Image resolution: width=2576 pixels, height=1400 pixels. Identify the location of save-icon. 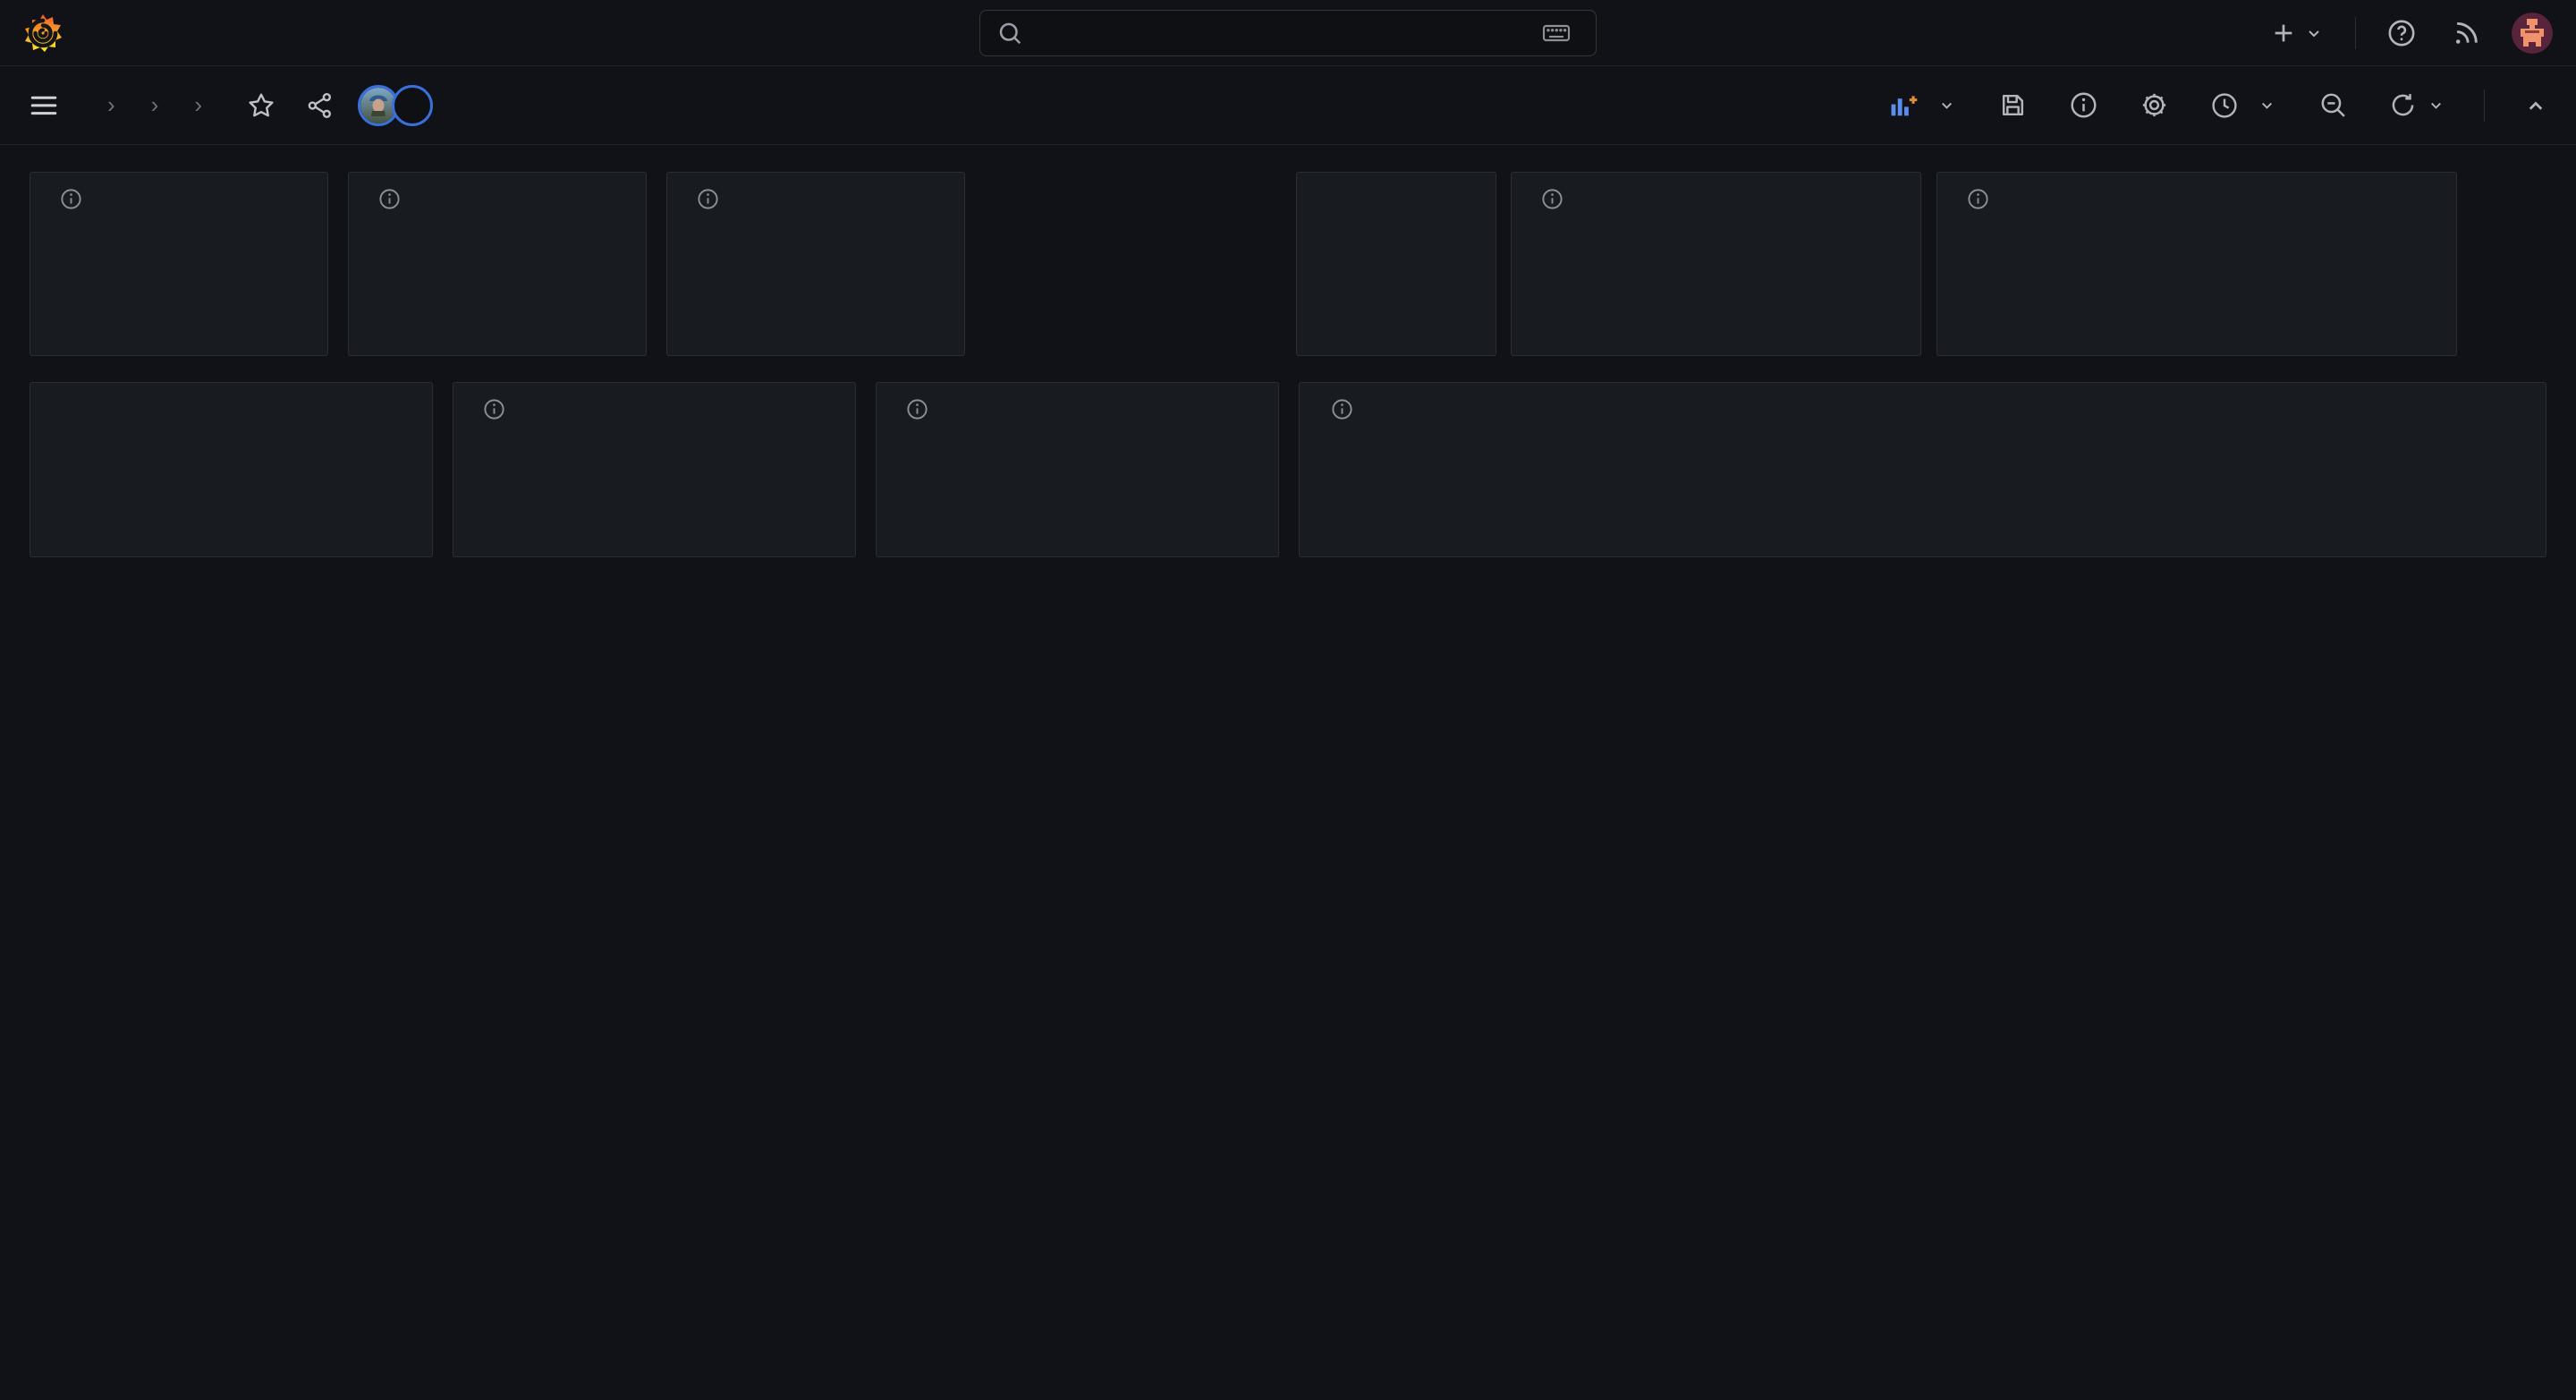
(2013, 105).